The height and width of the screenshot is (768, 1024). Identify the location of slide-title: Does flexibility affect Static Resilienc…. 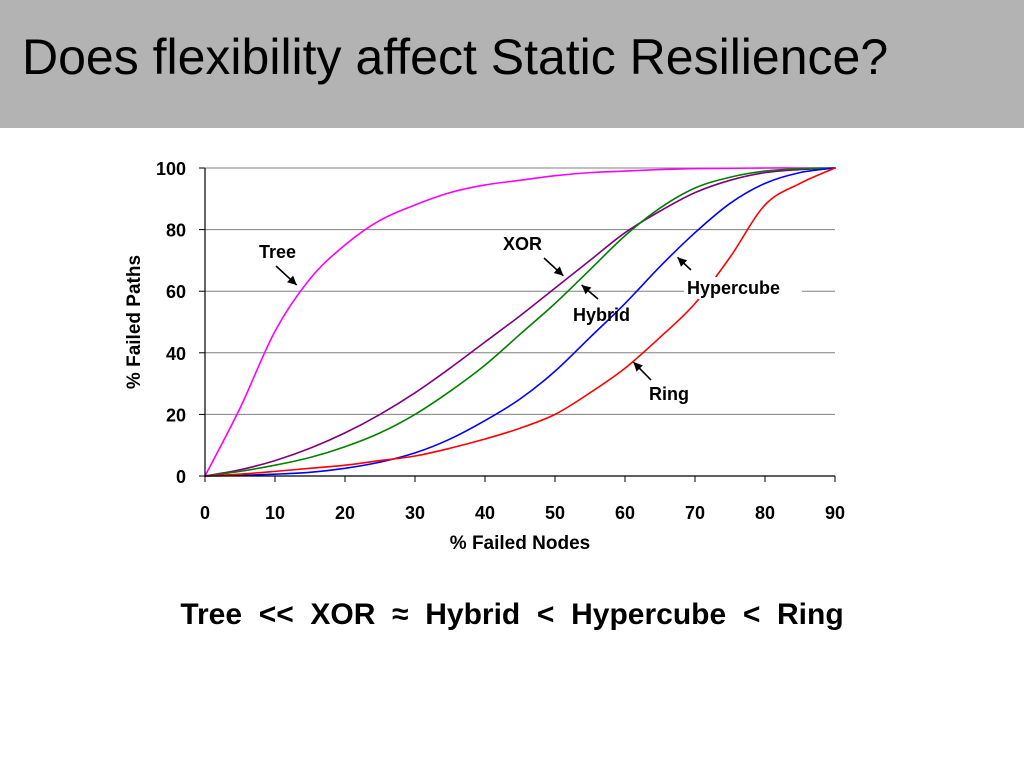
(455, 57).